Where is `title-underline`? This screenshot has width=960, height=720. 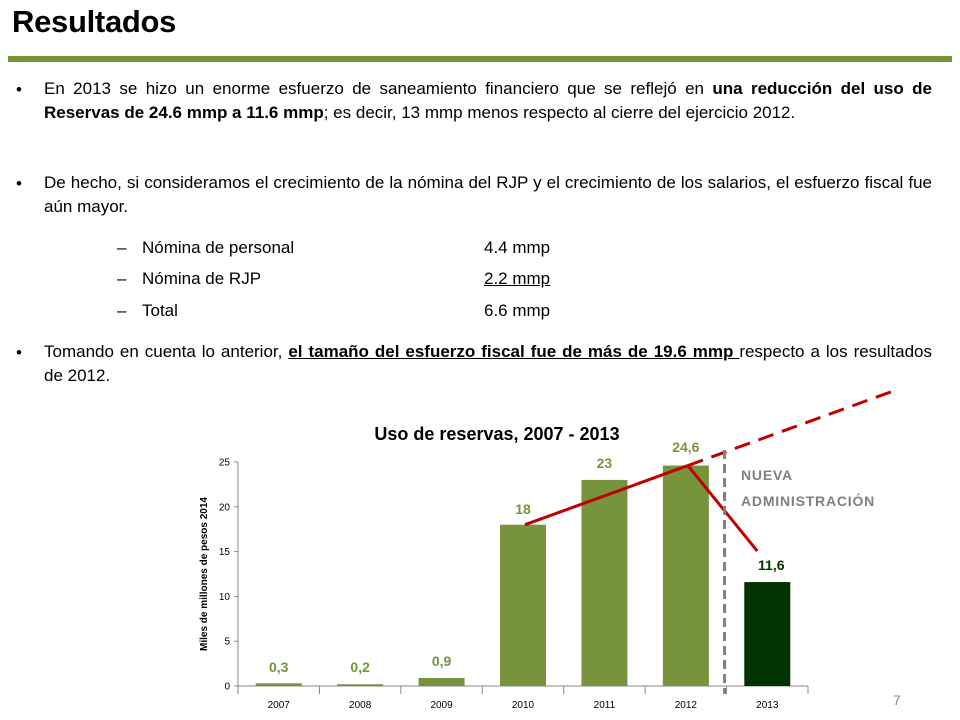
title-underline is located at coordinates (480, 59).